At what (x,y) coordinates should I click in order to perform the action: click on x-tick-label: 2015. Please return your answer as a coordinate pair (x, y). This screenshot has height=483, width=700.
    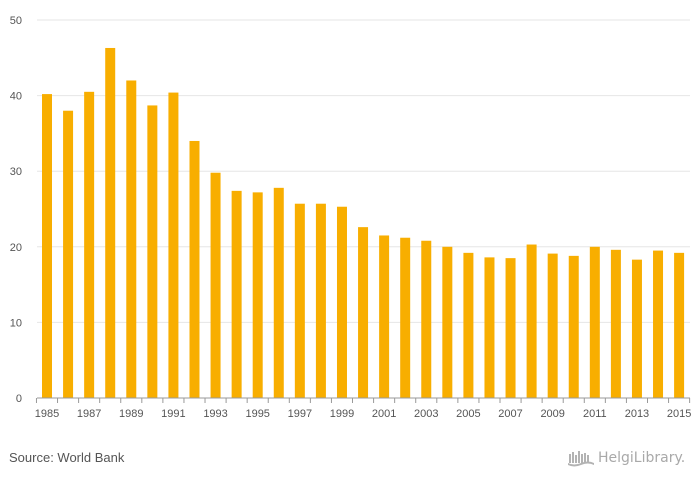
    Looking at the image, I should click on (679, 414).